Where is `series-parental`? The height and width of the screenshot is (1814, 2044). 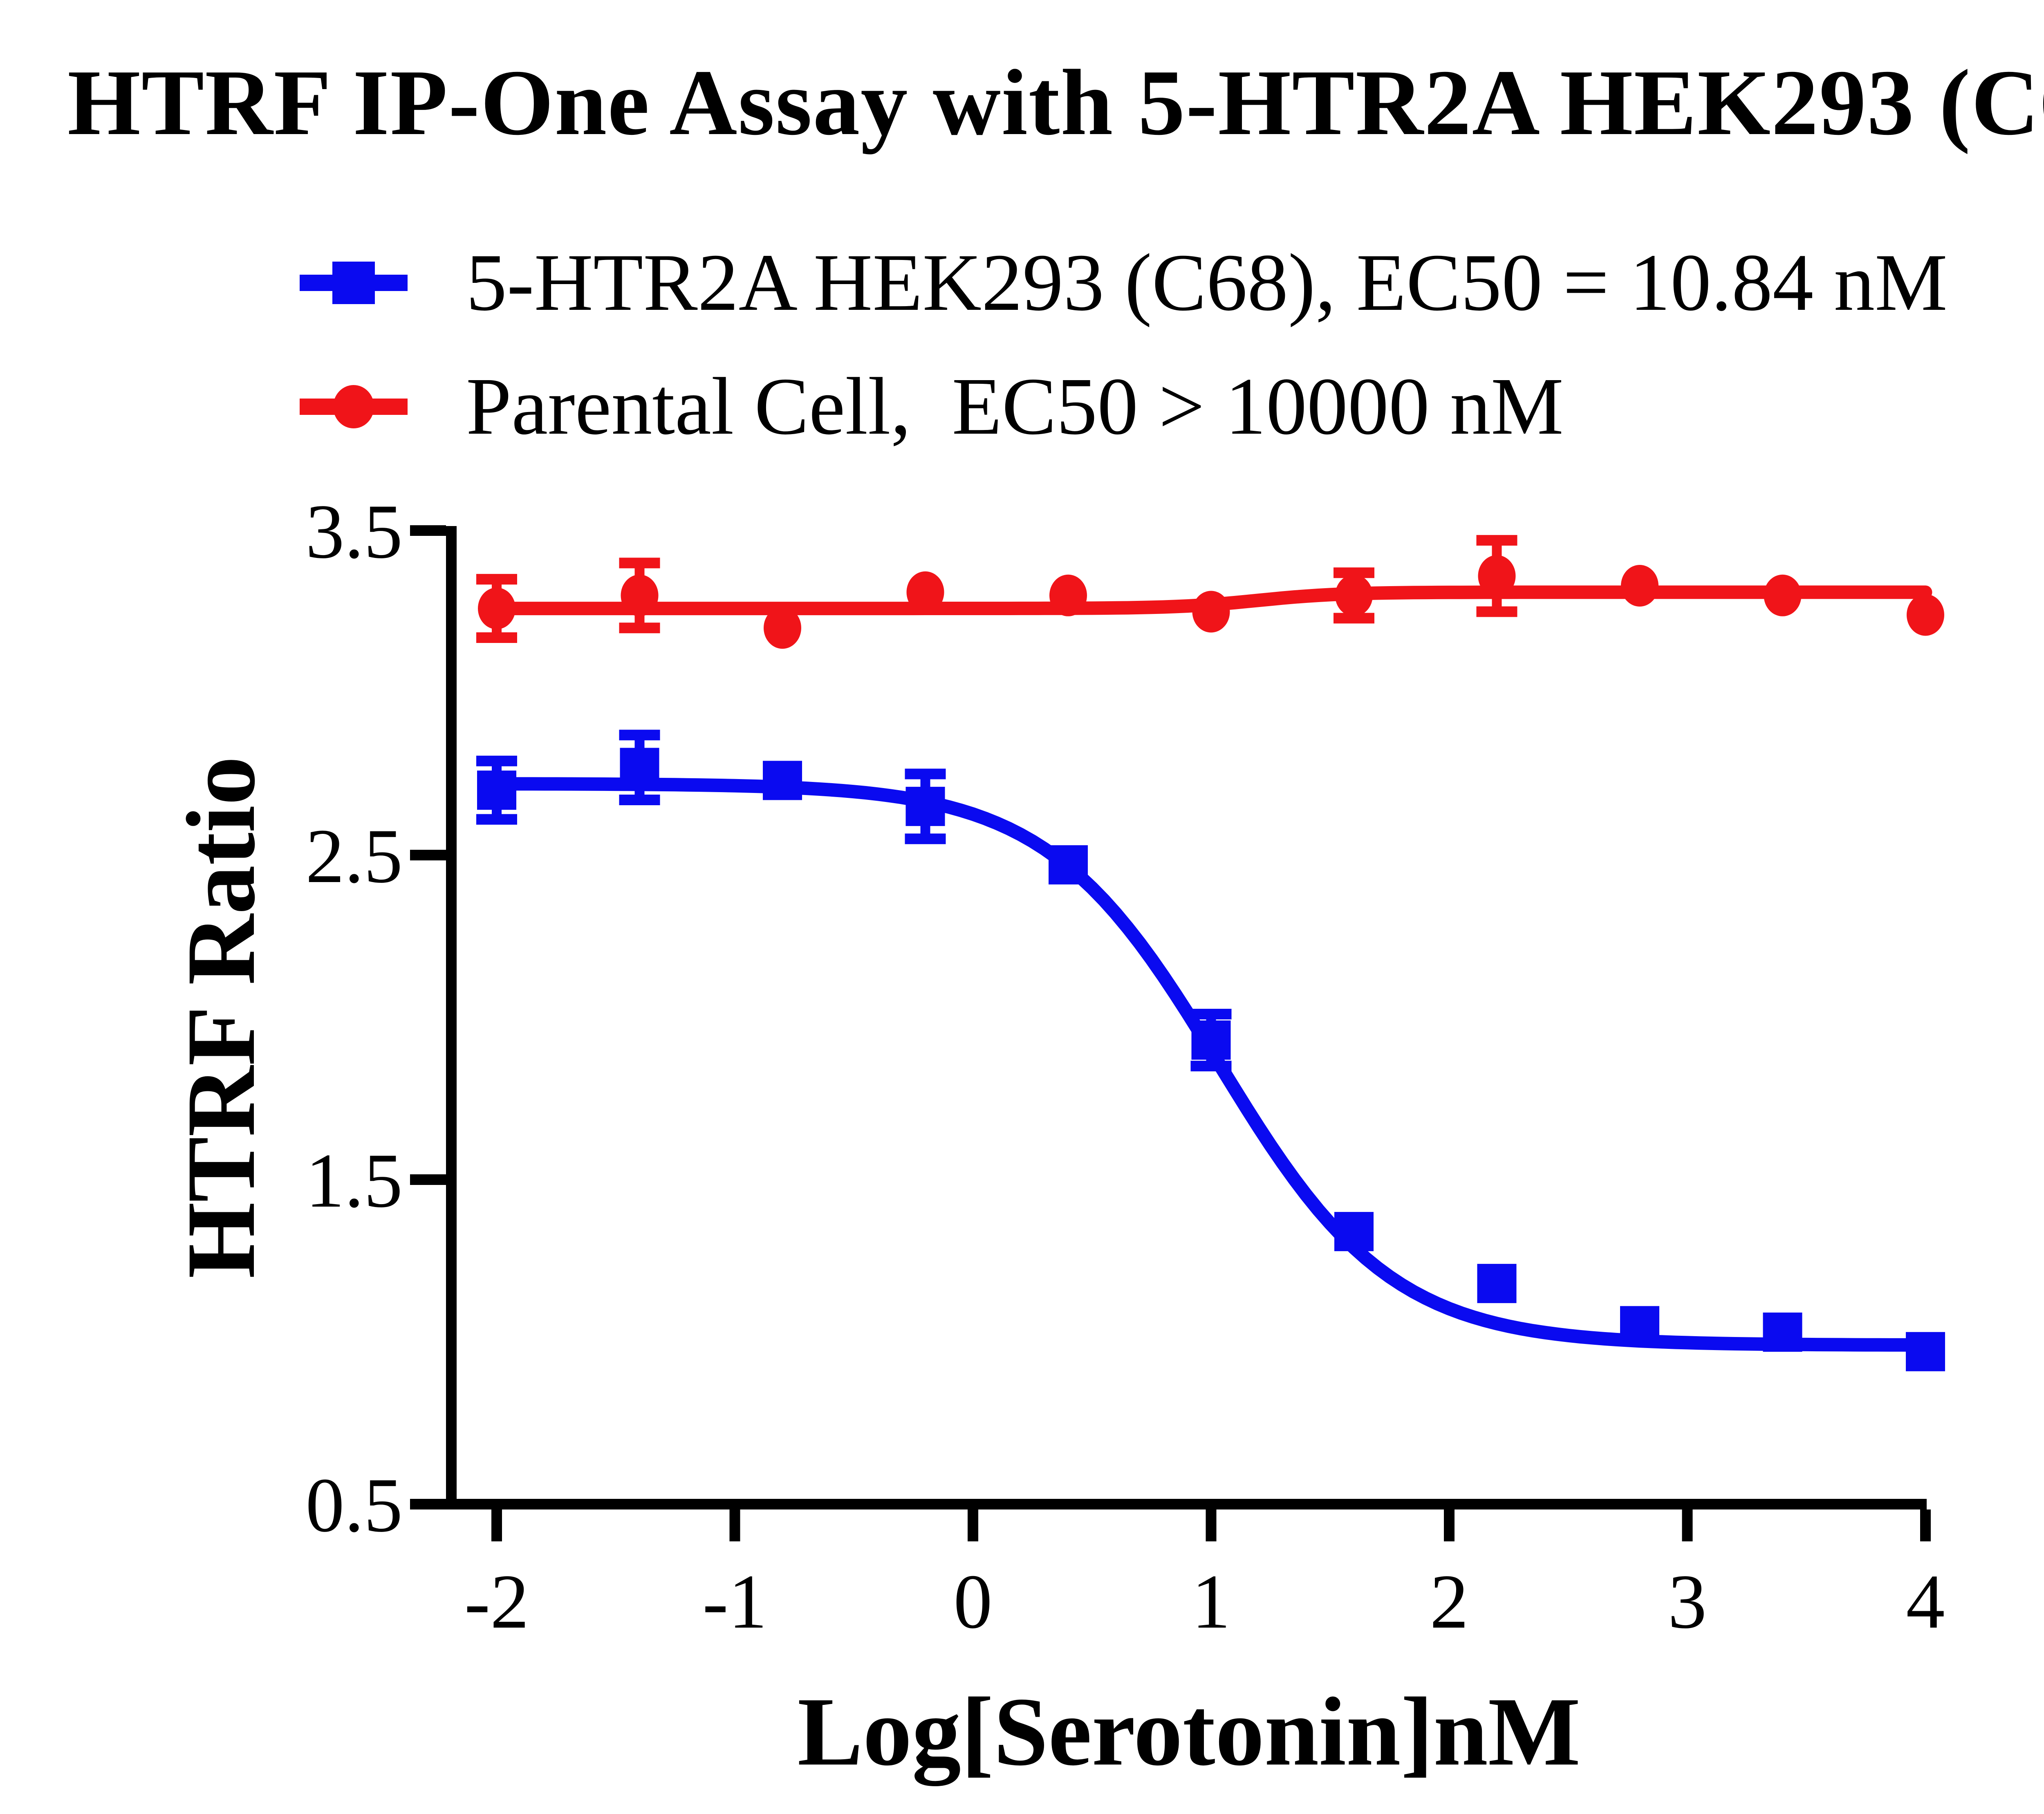
series-parental is located at coordinates (1210, 592).